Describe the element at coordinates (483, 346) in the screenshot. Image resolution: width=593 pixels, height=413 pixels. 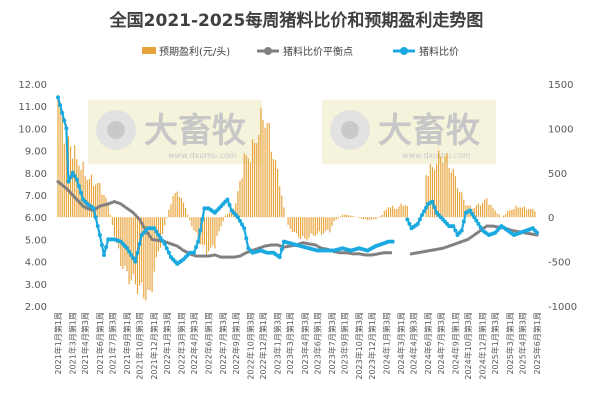
I see `x-tick-label: 2024年12月第1周` at that location.